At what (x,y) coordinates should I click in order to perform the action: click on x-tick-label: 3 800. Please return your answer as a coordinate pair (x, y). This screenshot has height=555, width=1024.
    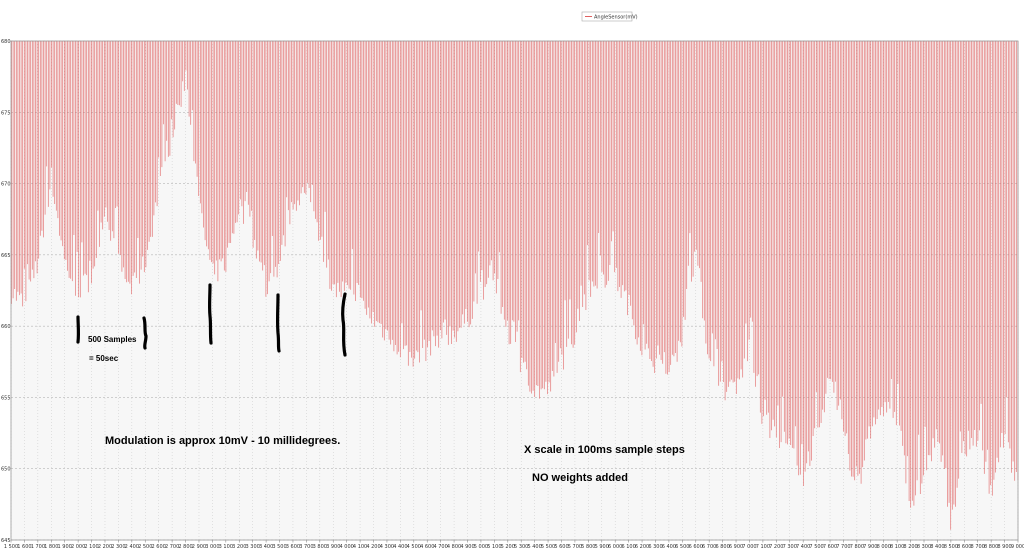
    Looking at the image, I should click on (320, 547).